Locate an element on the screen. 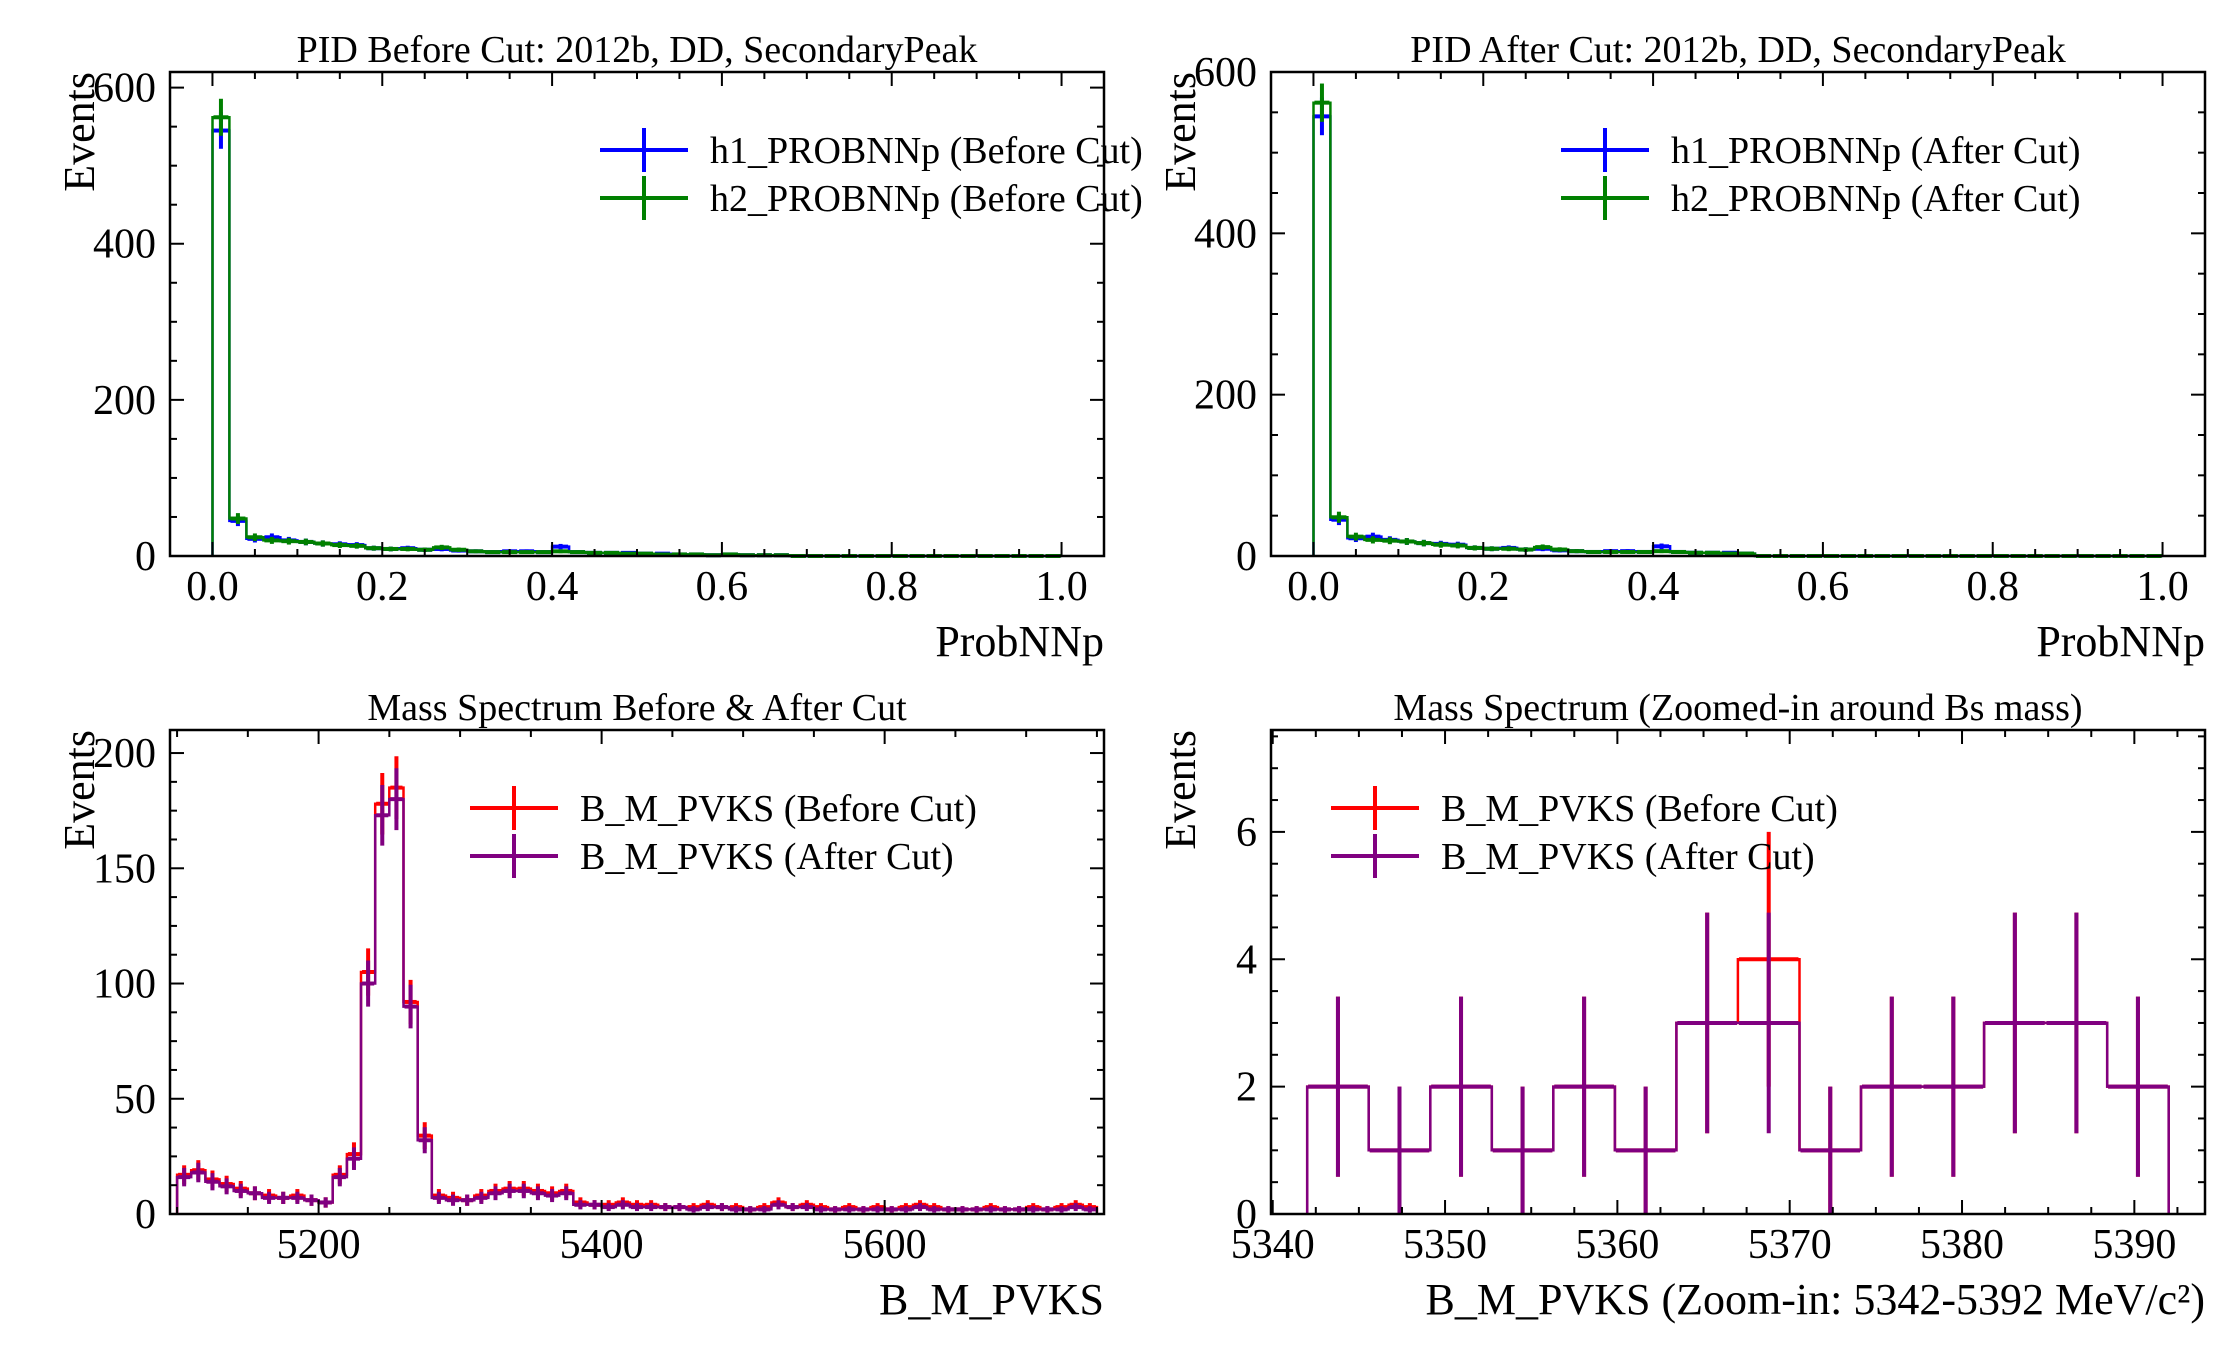  x-tick-label: 5370 is located at coordinates (1790, 1245).